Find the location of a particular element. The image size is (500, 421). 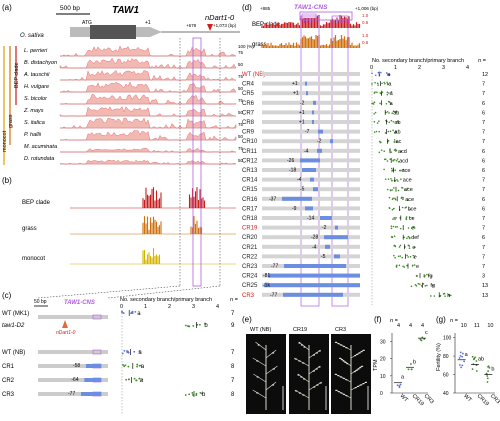

d-letter: def is located at coordinates (415, 238).